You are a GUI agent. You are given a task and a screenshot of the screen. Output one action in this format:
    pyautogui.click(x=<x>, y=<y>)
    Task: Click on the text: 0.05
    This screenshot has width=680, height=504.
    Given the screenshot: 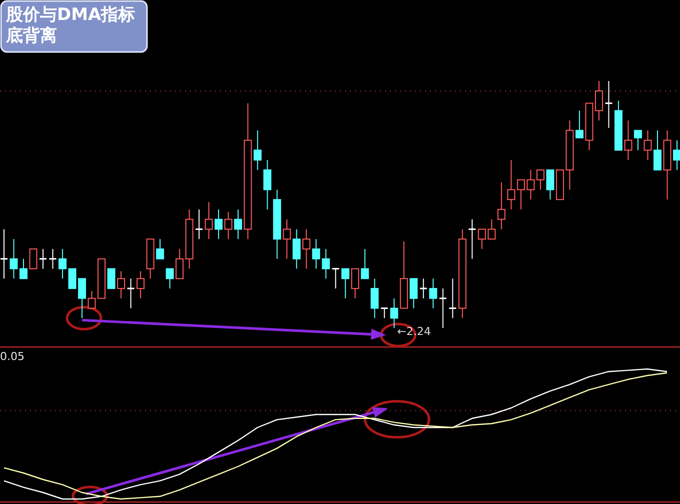 What is the action you would take?
    pyautogui.click(x=12, y=356)
    